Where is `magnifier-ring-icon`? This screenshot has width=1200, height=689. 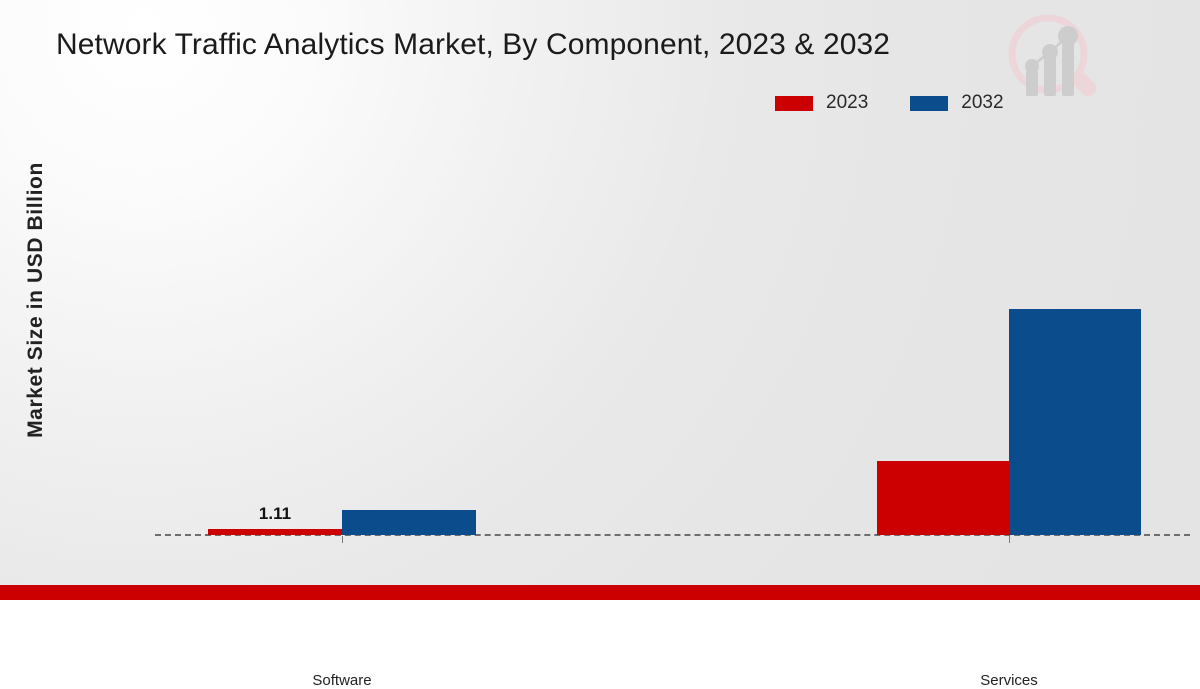
magnifier-ring-icon is located at coordinates (1048, 54).